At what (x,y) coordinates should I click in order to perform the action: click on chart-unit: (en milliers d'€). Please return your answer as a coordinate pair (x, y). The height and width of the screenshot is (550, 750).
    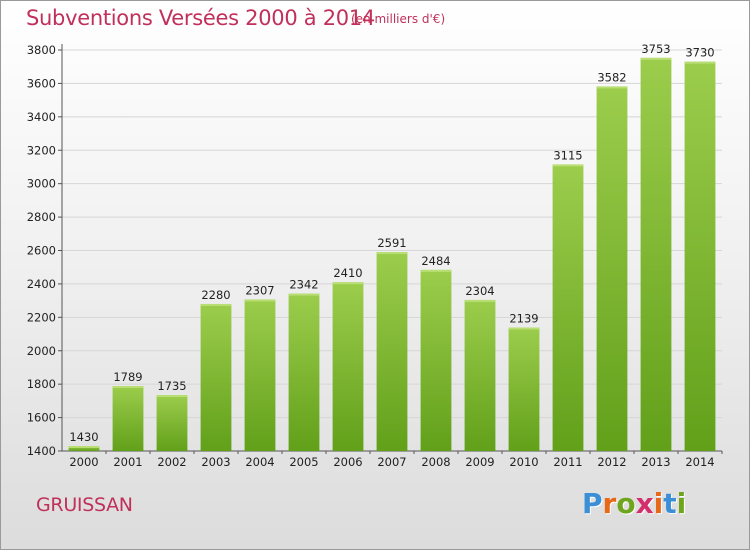
    Looking at the image, I should click on (398, 19).